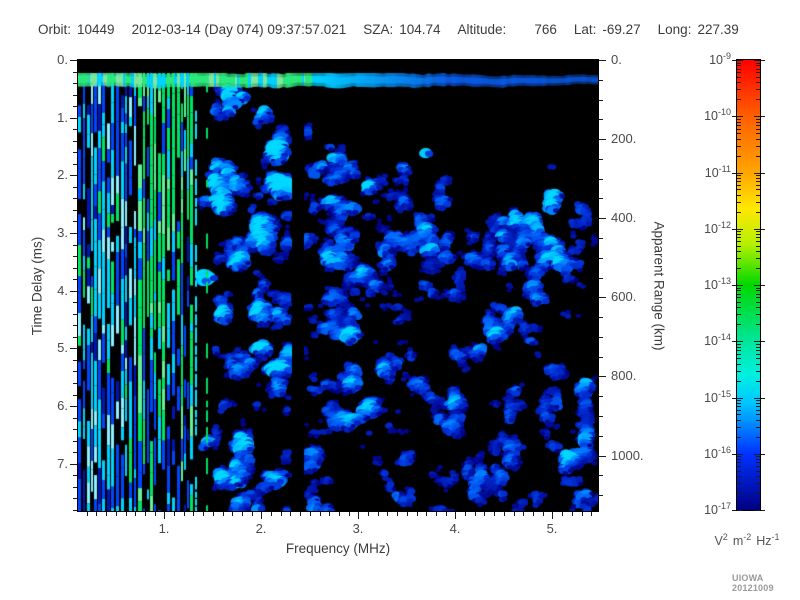 Image resolution: width=800 pixels, height=600 pixels. What do you see at coordinates (164, 515) in the screenshot?
I see `x-major-tick` at bounding box center [164, 515].